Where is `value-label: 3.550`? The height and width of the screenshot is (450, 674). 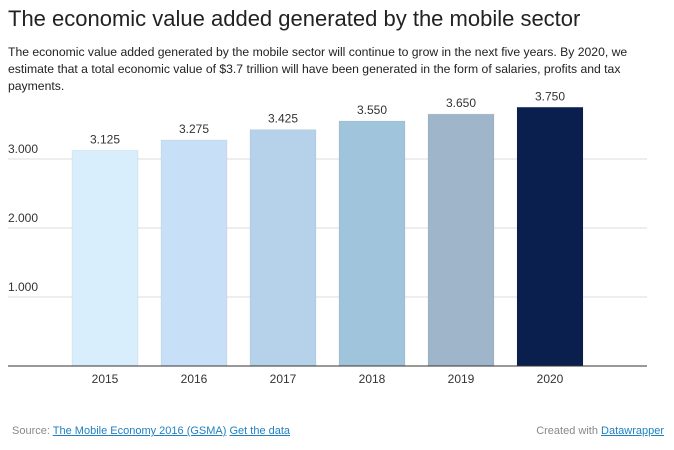
value-label: 3.550 is located at coordinates (372, 110).